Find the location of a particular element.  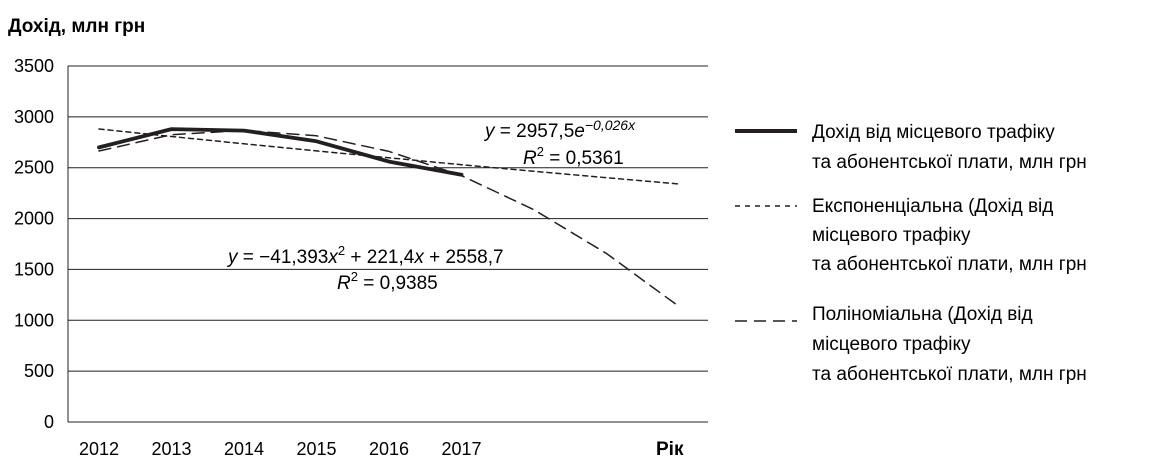

exp-r2: R2 = 0,5361 is located at coordinates (573, 156).